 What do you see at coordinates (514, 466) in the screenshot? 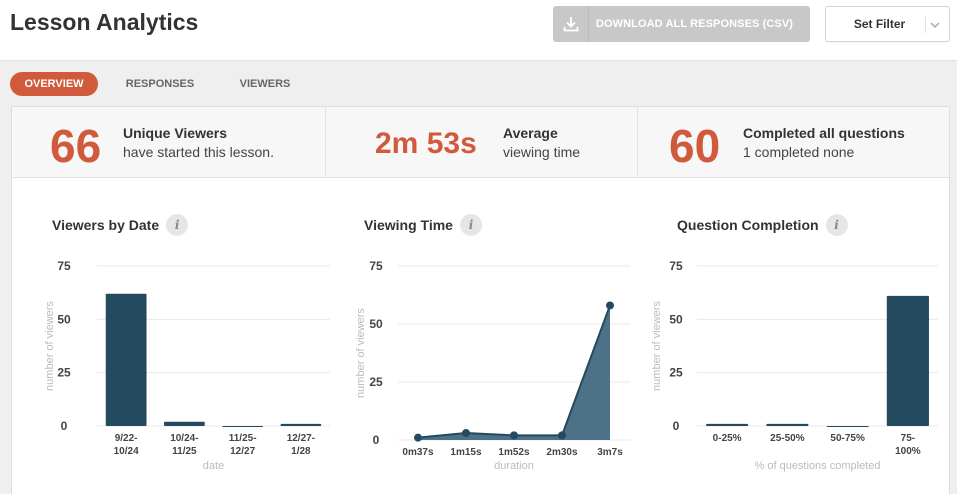
I see `x-axis-title: duration` at bounding box center [514, 466].